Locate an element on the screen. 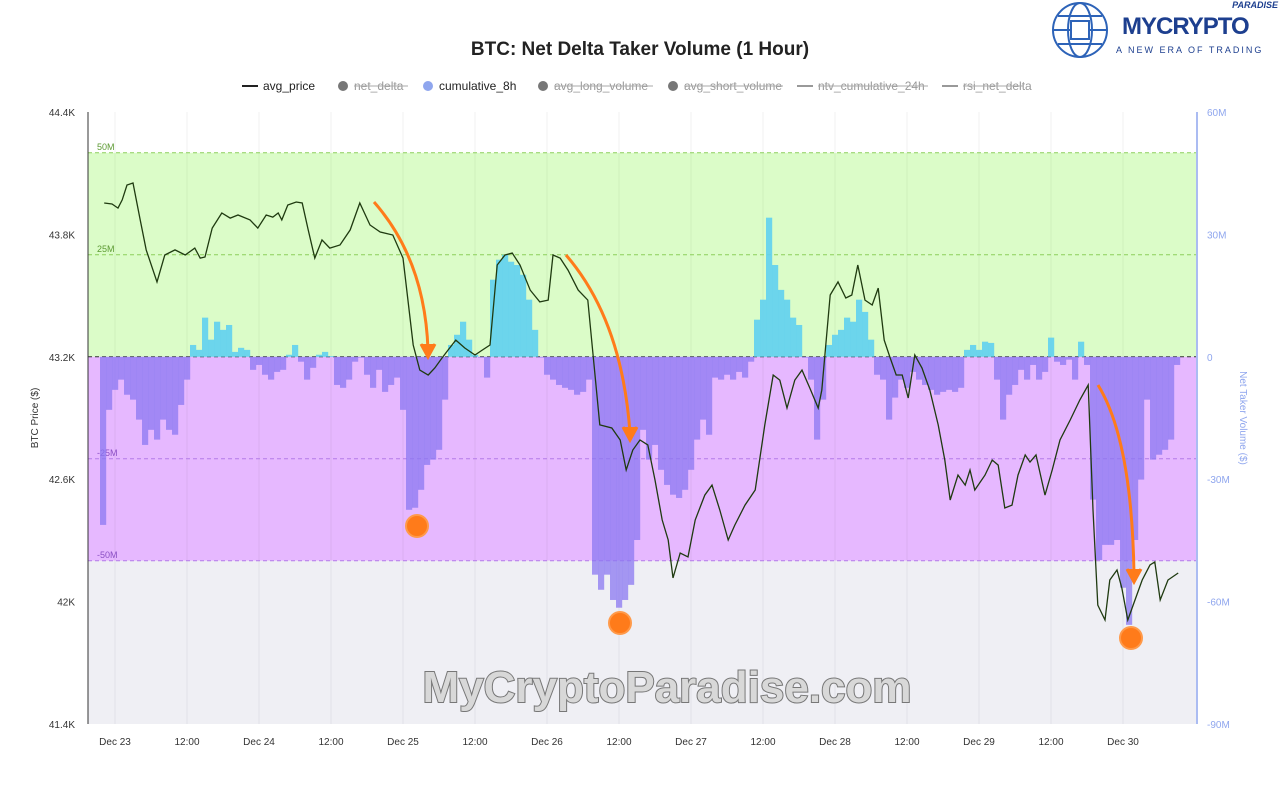 The width and height of the screenshot is (1280, 806). logo-sub: PARADISE is located at coordinates (1255, 5).